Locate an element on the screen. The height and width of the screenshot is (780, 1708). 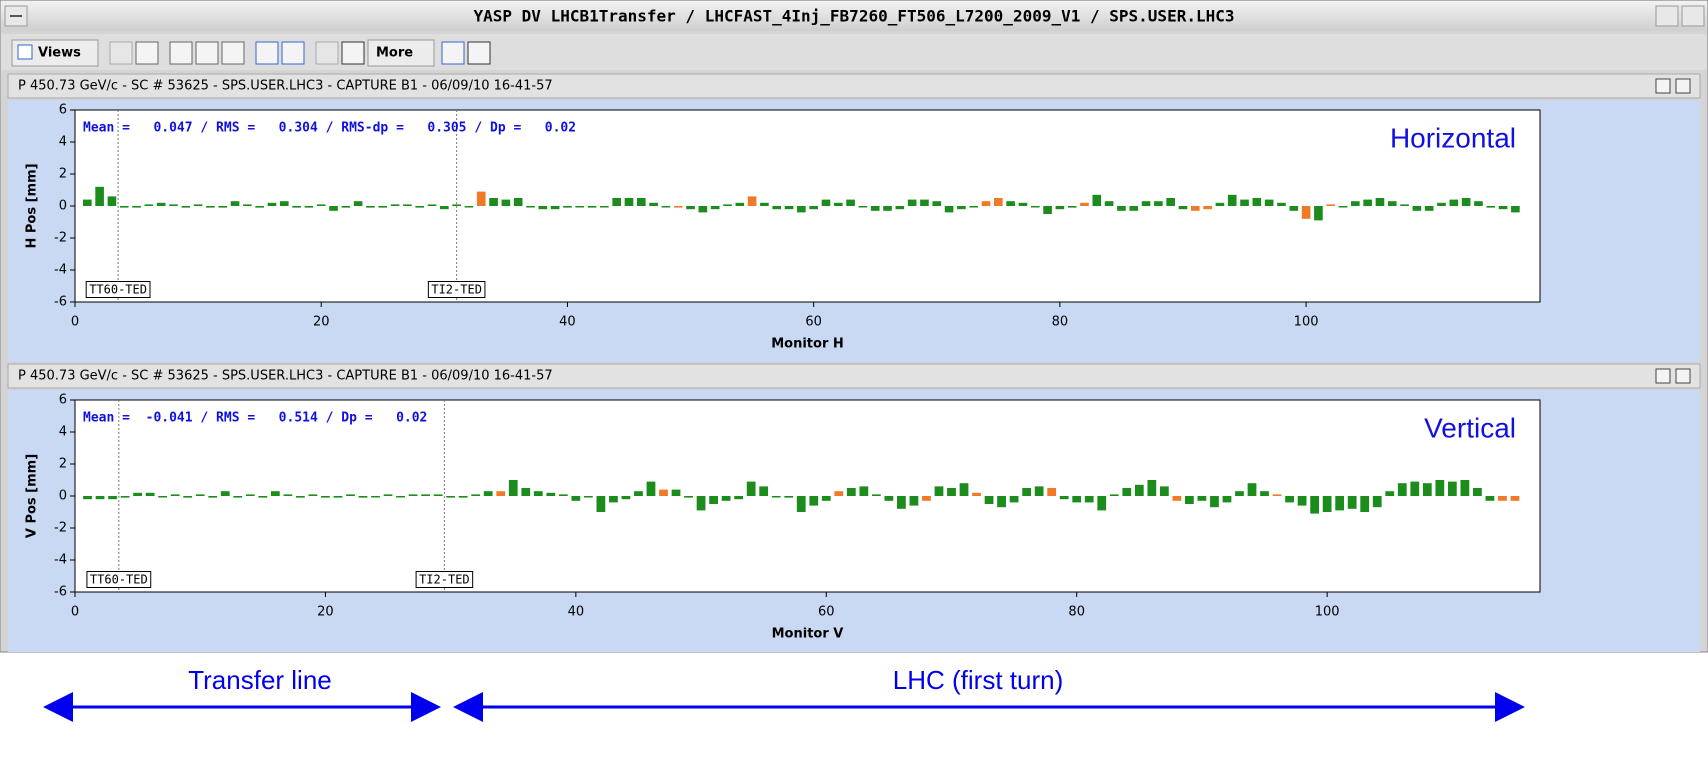
views-icon is located at coordinates (25, 52).